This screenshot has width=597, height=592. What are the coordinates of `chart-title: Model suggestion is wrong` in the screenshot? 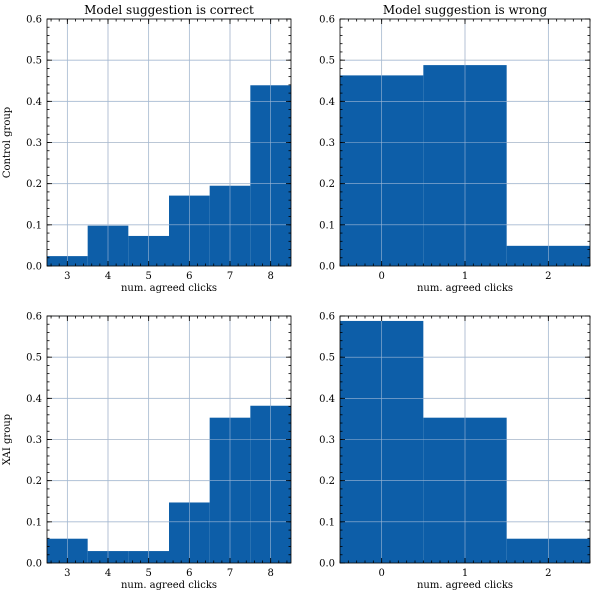 It's located at (465, 10).